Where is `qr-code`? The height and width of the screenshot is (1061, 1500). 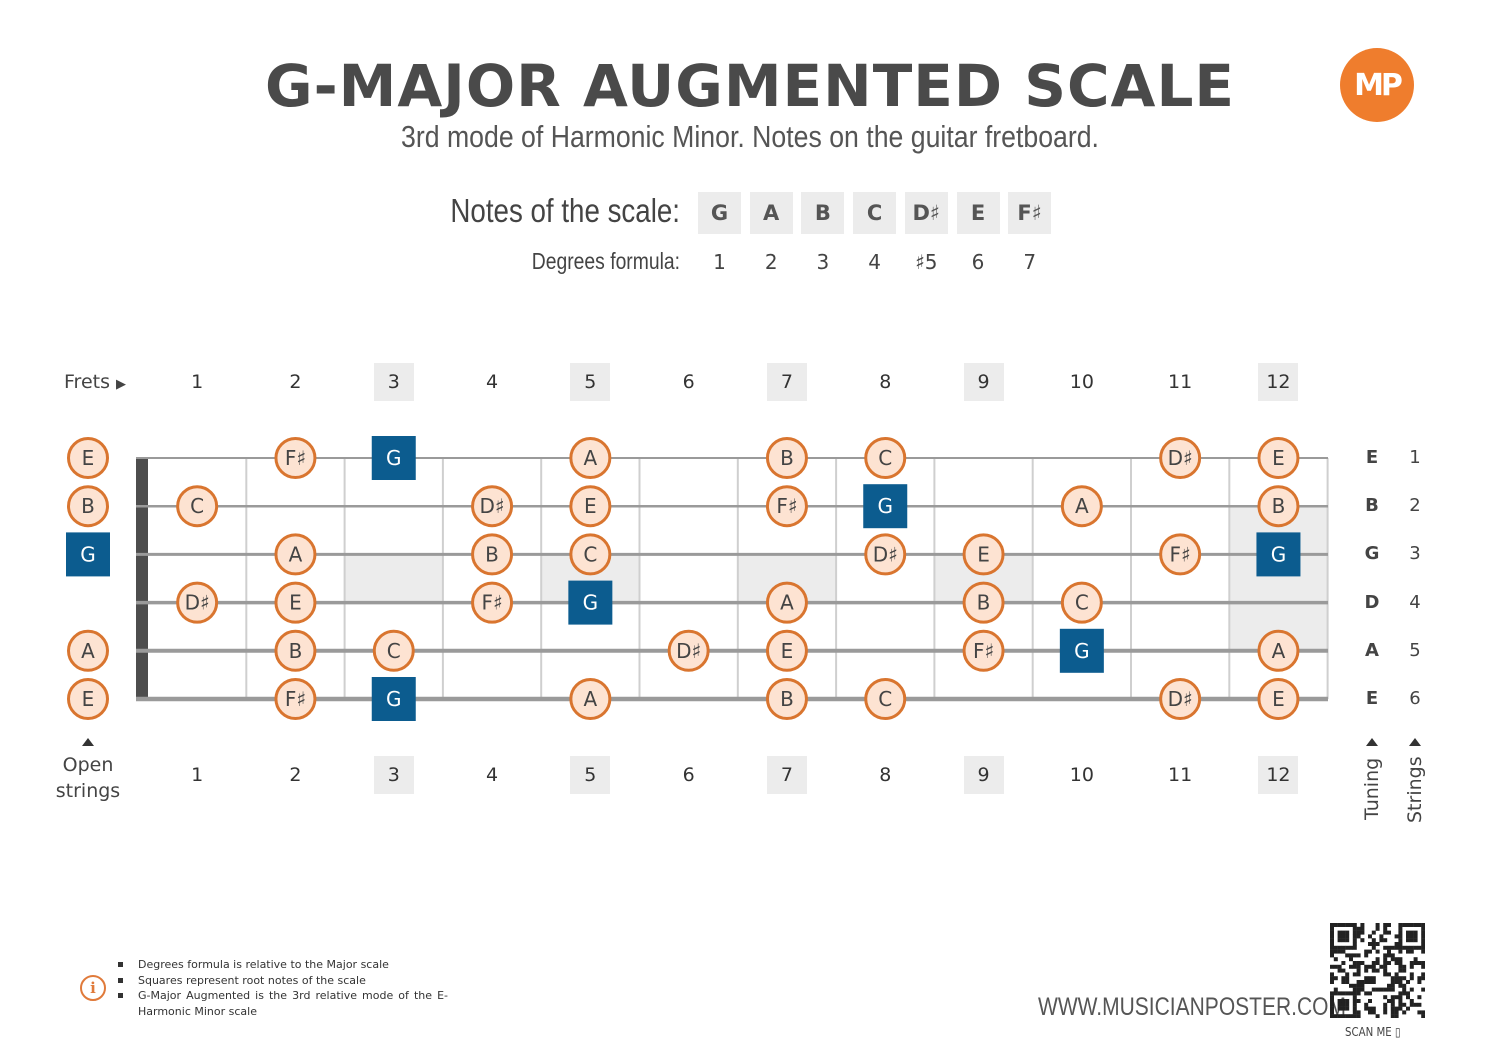 qr-code is located at coordinates (1377, 970).